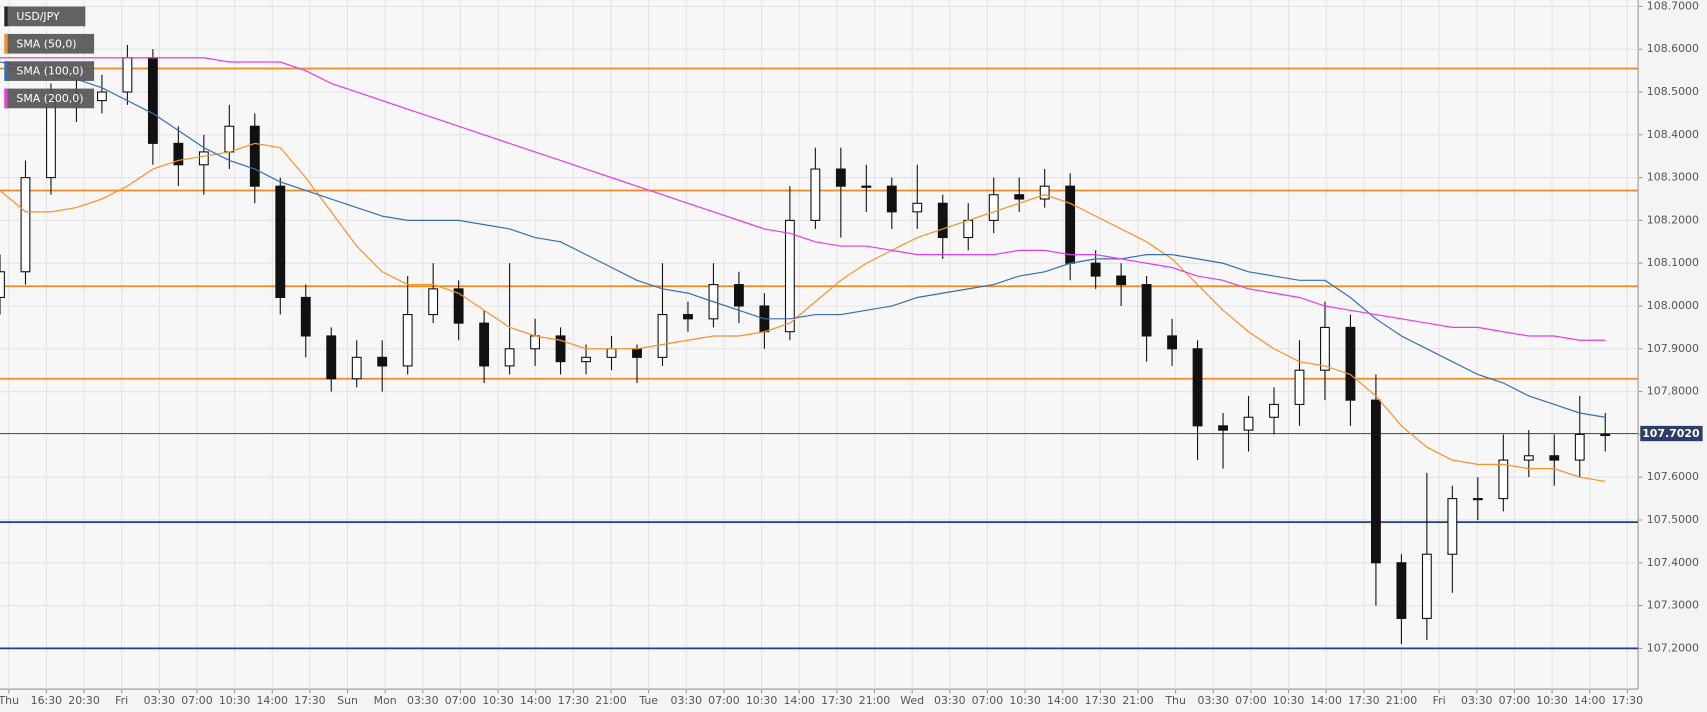 This screenshot has width=1707, height=712. I want to click on y-tick-label: 108.0000, so click(1673, 305).